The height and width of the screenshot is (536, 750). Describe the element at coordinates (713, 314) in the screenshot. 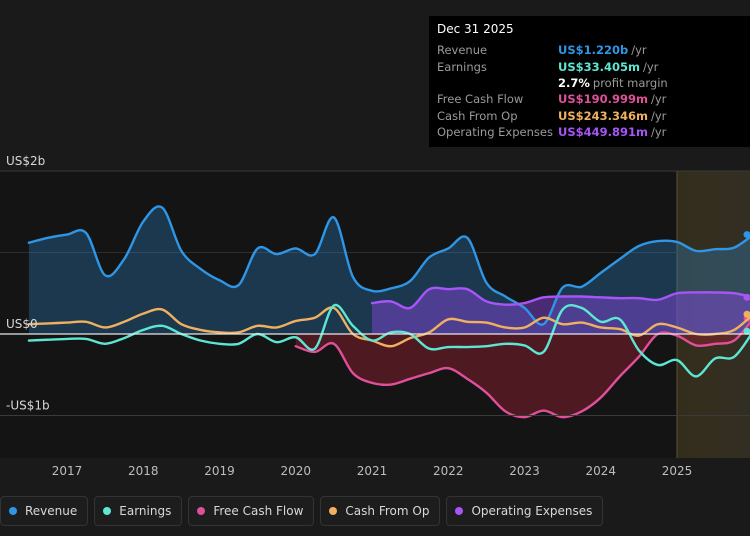

I see `forecast-band` at that location.